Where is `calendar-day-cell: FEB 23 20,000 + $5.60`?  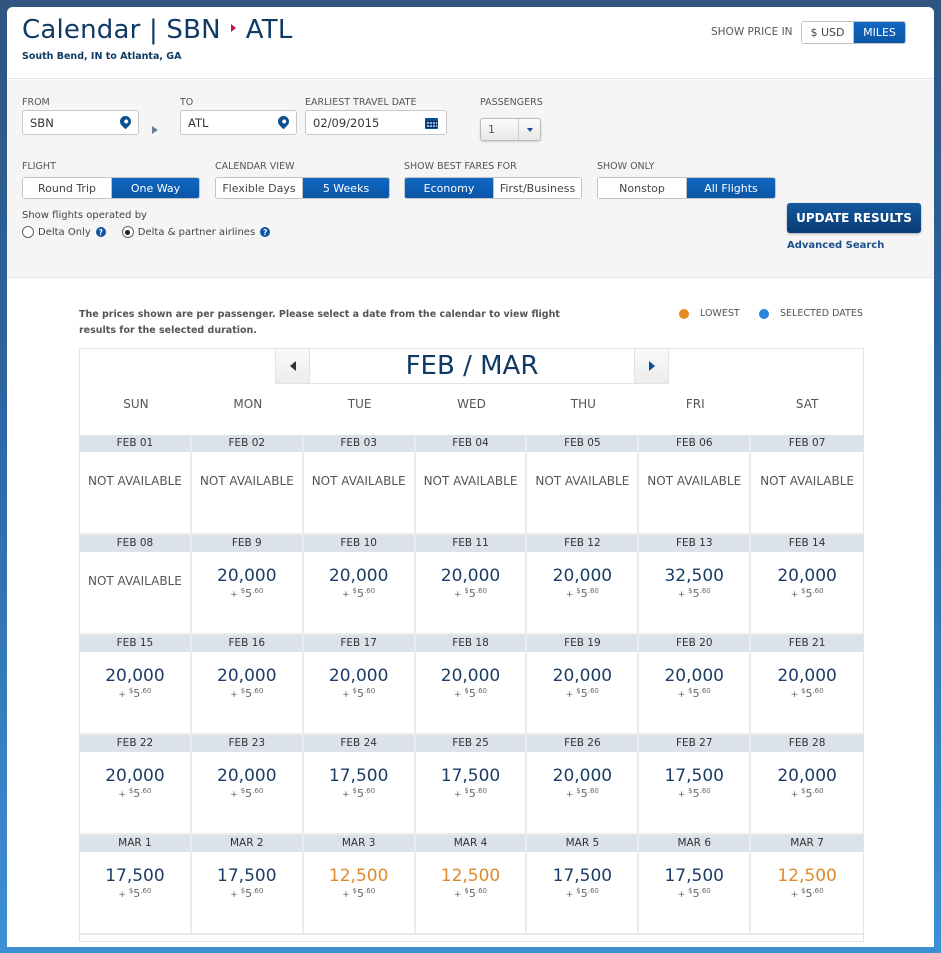 calendar-day-cell: FEB 23 20,000 + $5.60 is located at coordinates (247, 785).